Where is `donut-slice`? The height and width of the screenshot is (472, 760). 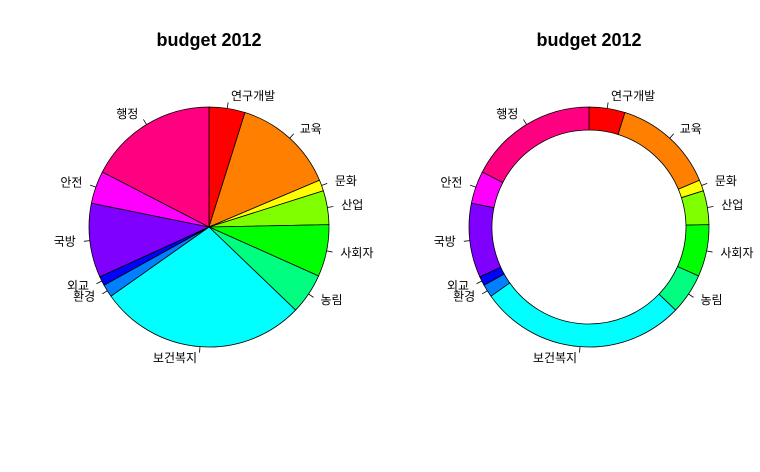
donut-slice is located at coordinates (535, 145).